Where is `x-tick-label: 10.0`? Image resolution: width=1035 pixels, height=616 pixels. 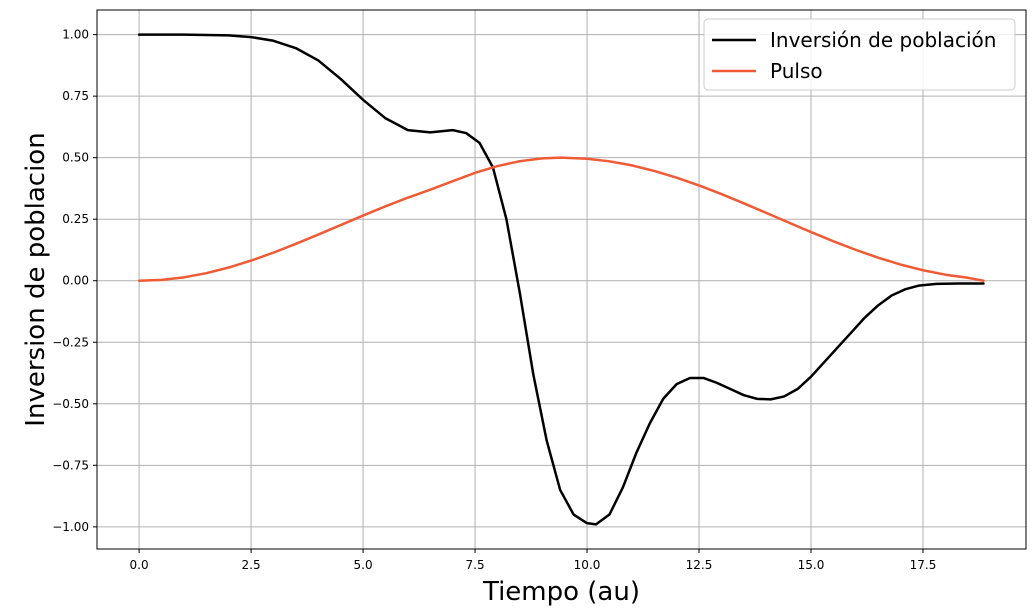
x-tick-label: 10.0 is located at coordinates (587, 565).